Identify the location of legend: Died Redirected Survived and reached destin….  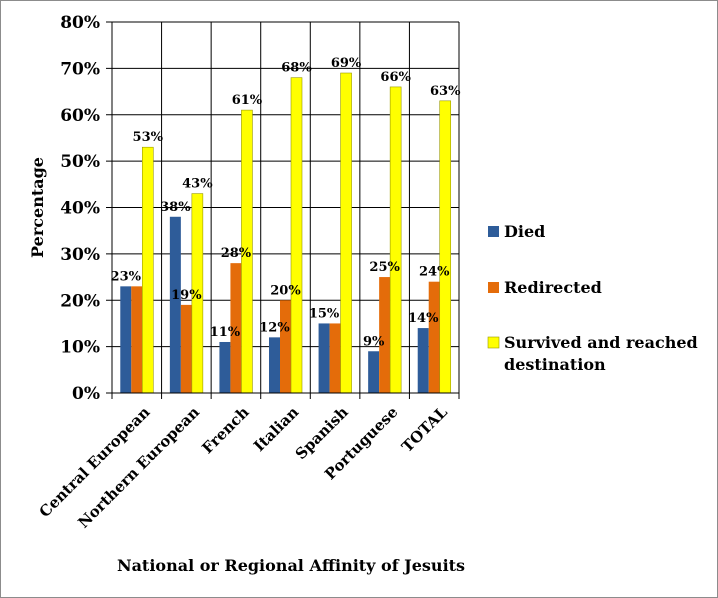
(592, 298).